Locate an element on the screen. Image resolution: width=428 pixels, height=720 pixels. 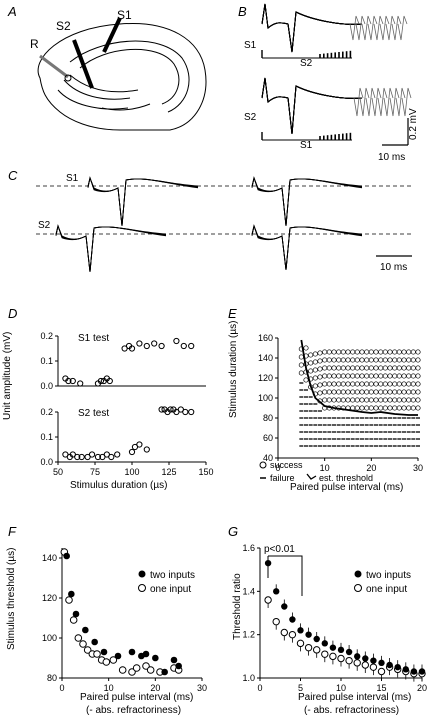
c-trace-s2-right is located at coordinates (307, 247).